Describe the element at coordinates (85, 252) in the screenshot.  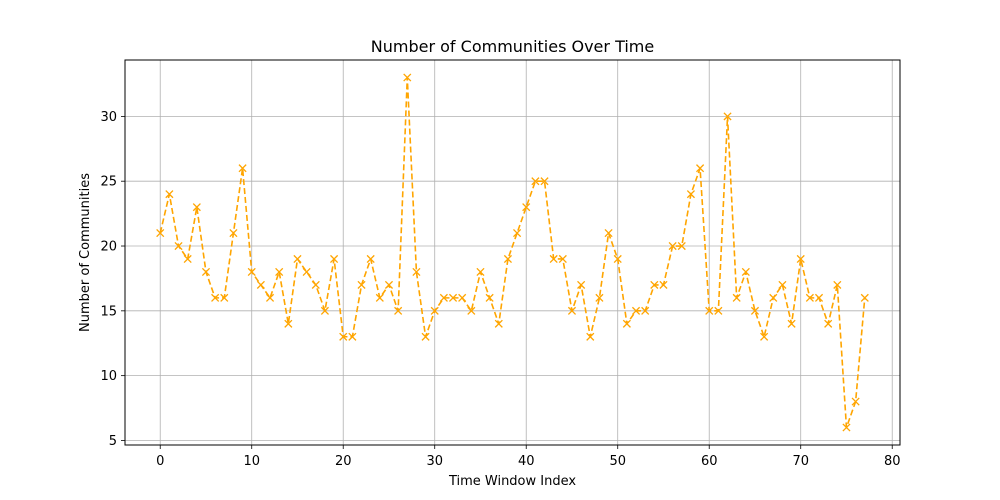
I see `y-axis-title: Number of Communities` at that location.